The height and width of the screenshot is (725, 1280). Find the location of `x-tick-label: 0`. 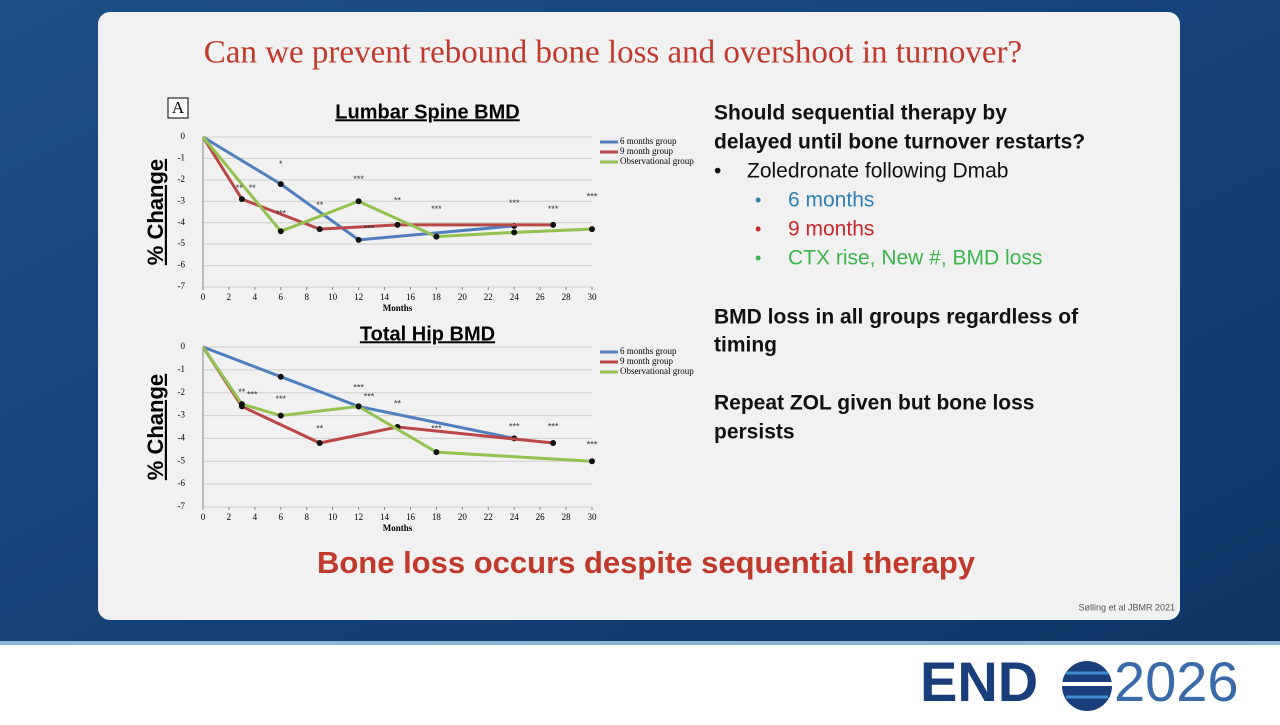

x-tick-label: 0 is located at coordinates (203, 297).